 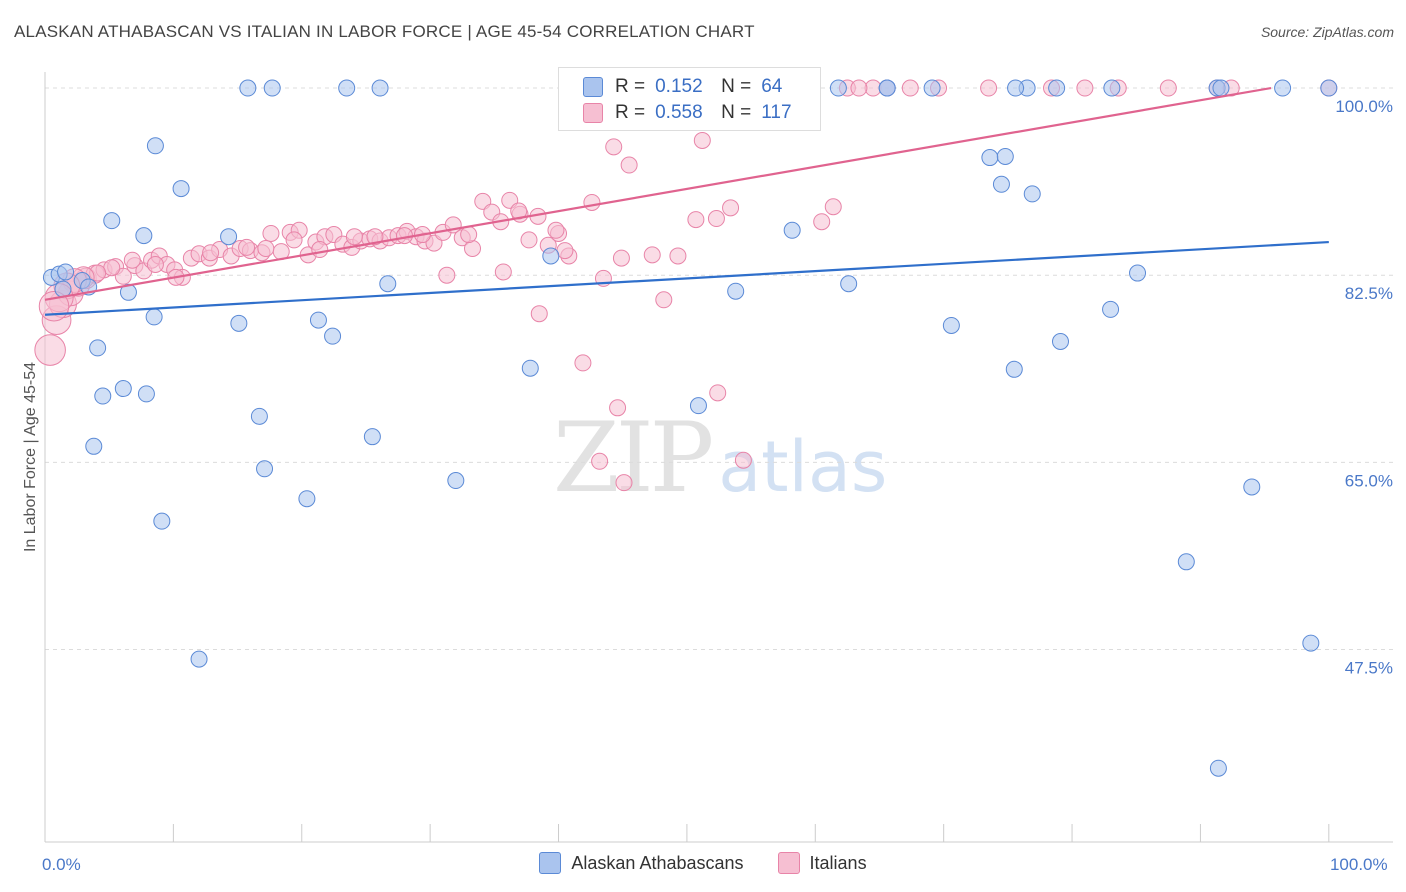 I want to click on legend-n-value: 64, so click(x=772, y=86).